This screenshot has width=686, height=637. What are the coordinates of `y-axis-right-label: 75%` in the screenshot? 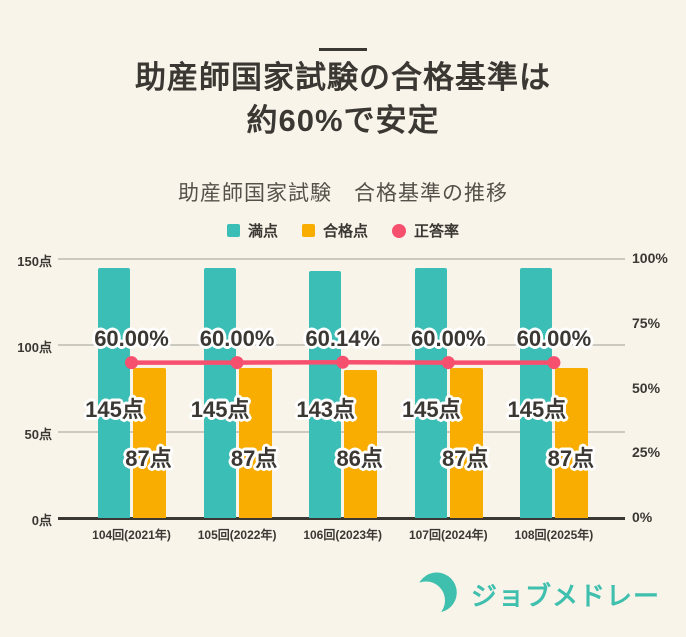 It's located at (646, 322).